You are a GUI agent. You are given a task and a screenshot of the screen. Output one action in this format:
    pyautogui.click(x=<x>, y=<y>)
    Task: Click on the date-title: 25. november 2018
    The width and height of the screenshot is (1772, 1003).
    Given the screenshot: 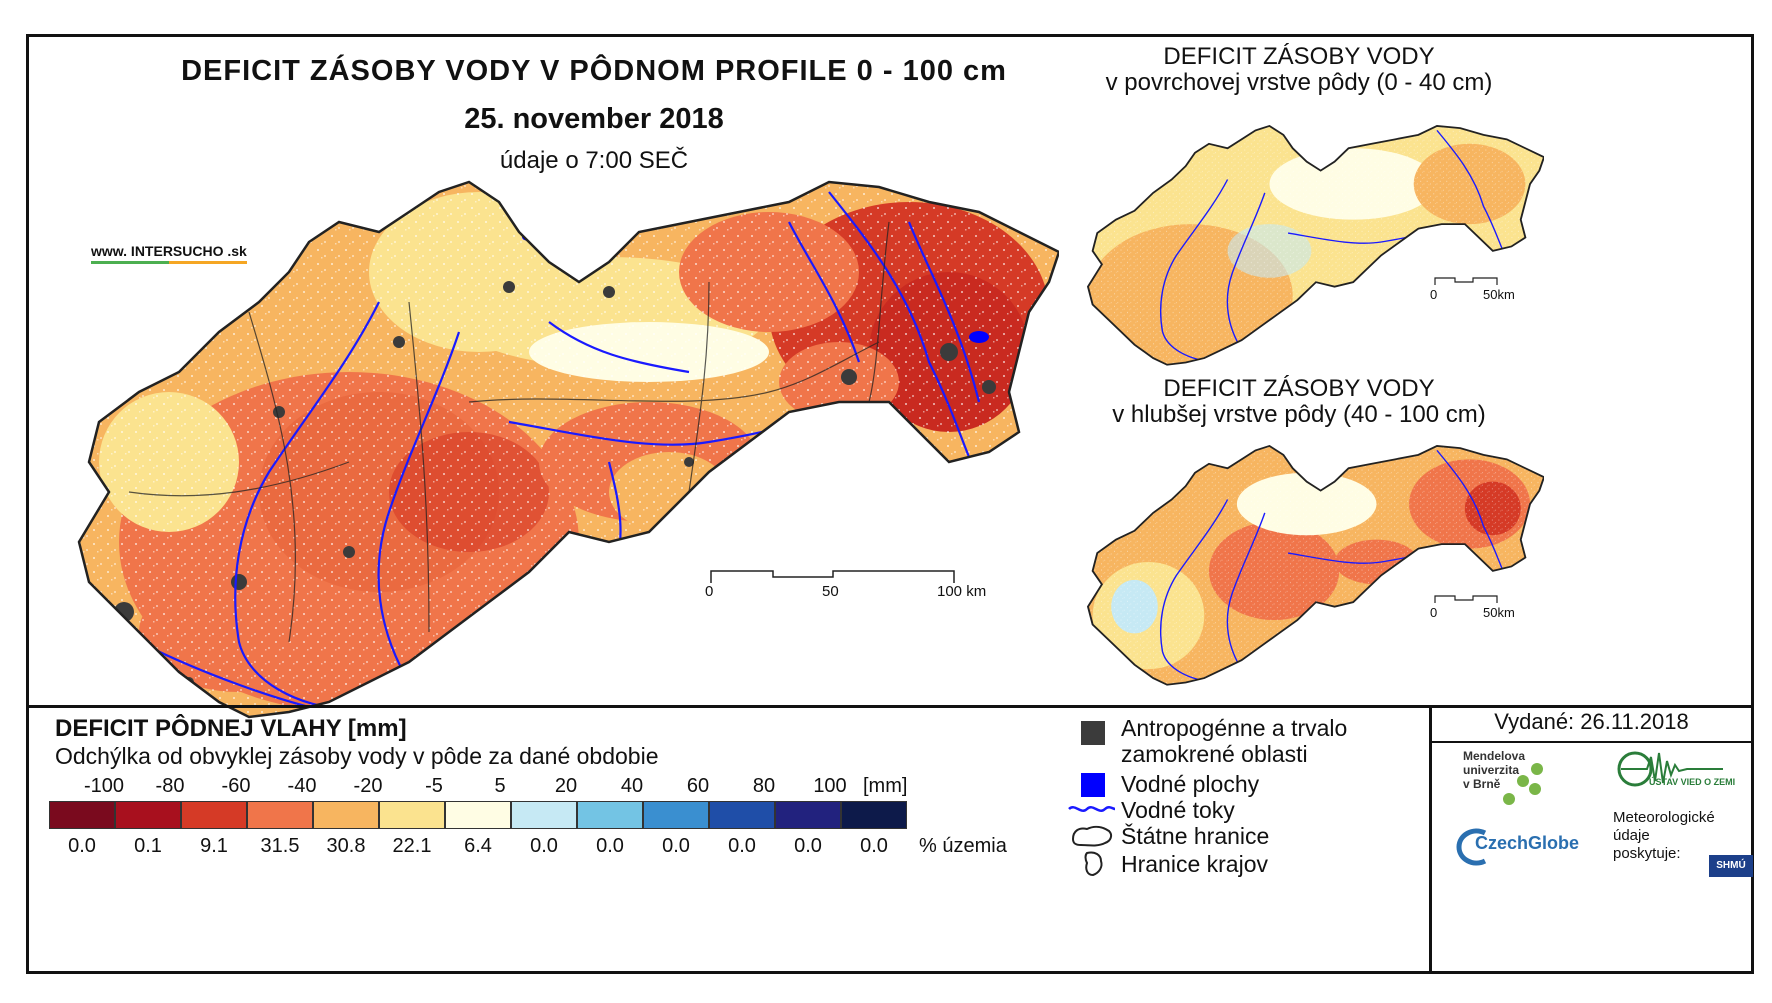 What is the action you would take?
    pyautogui.click(x=594, y=119)
    